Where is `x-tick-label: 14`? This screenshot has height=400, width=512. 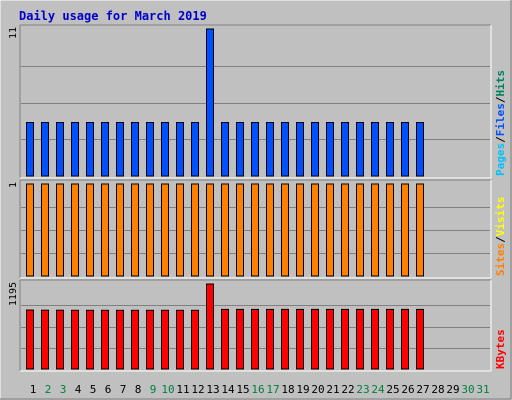 x-tick-label: 14 is located at coordinates (228, 389).